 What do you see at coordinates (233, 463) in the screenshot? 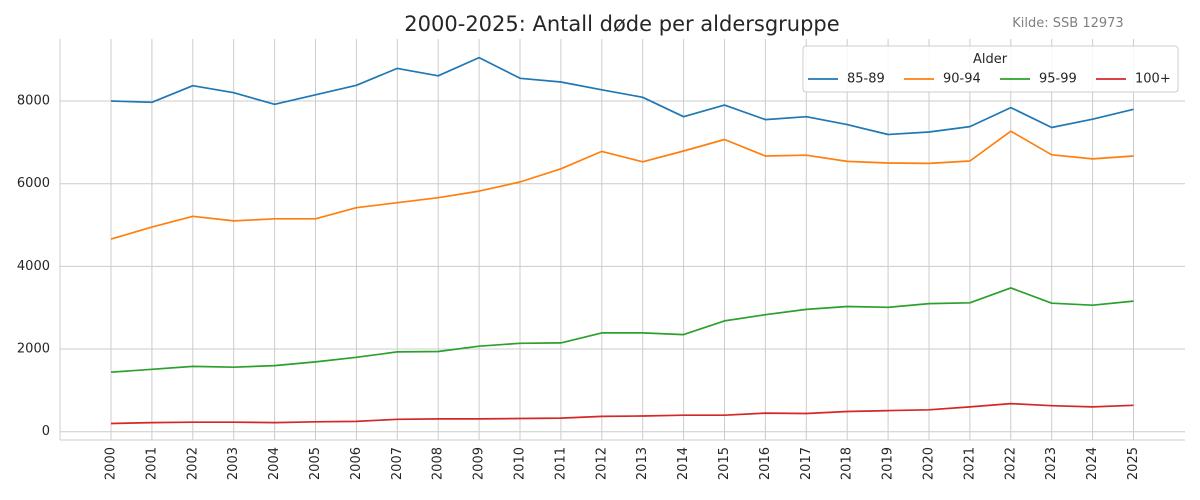
I see `x-tick-label-2003: 2003` at bounding box center [233, 463].